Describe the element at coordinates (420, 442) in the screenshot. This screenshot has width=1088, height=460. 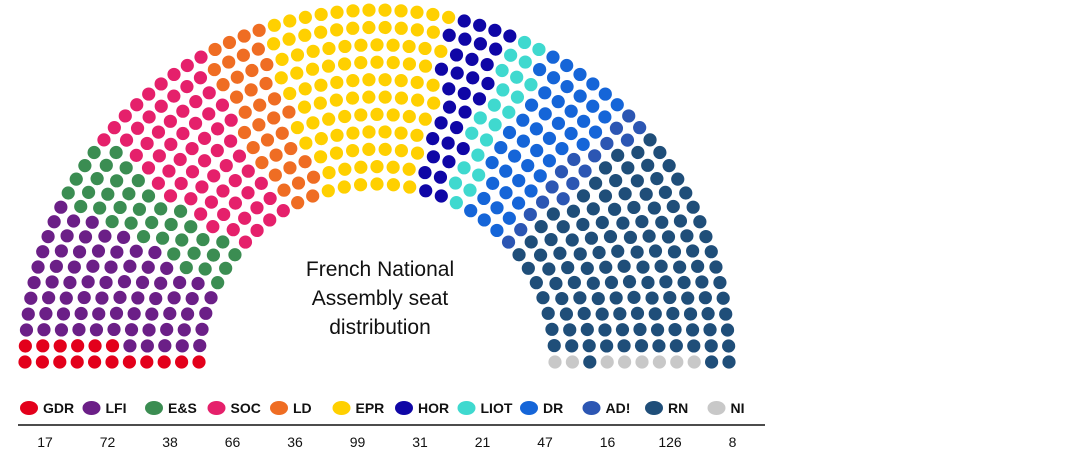
I see `seat-count-hor: 31` at that location.